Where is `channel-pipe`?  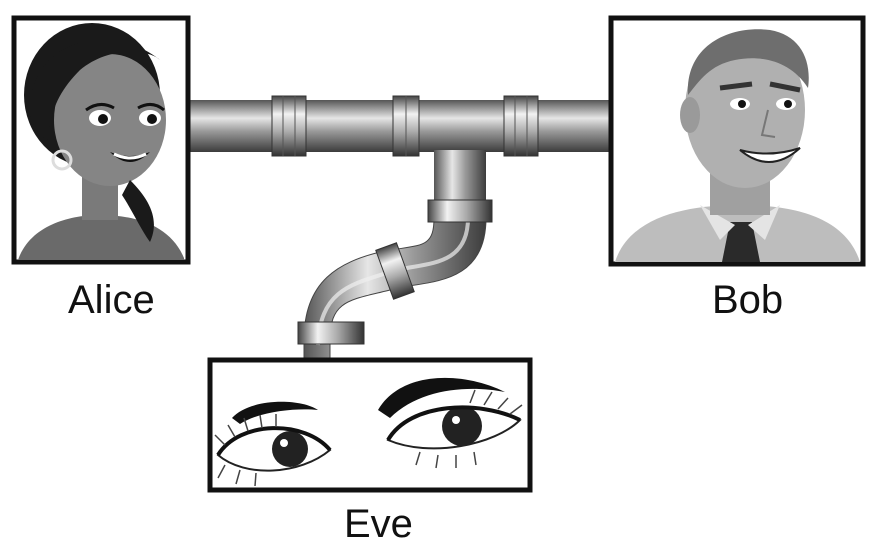 channel-pipe is located at coordinates (400, 126).